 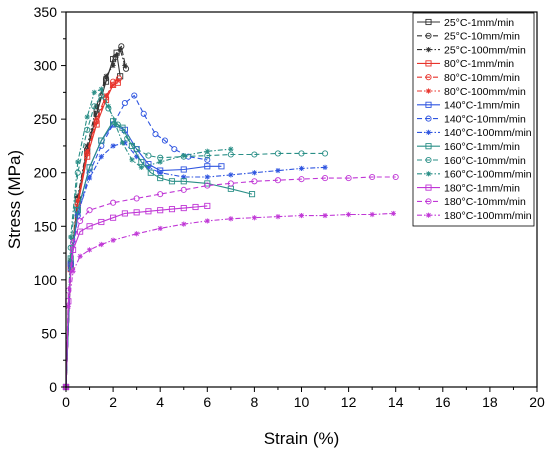 I want to click on legend-box, so click(x=473, y=119).